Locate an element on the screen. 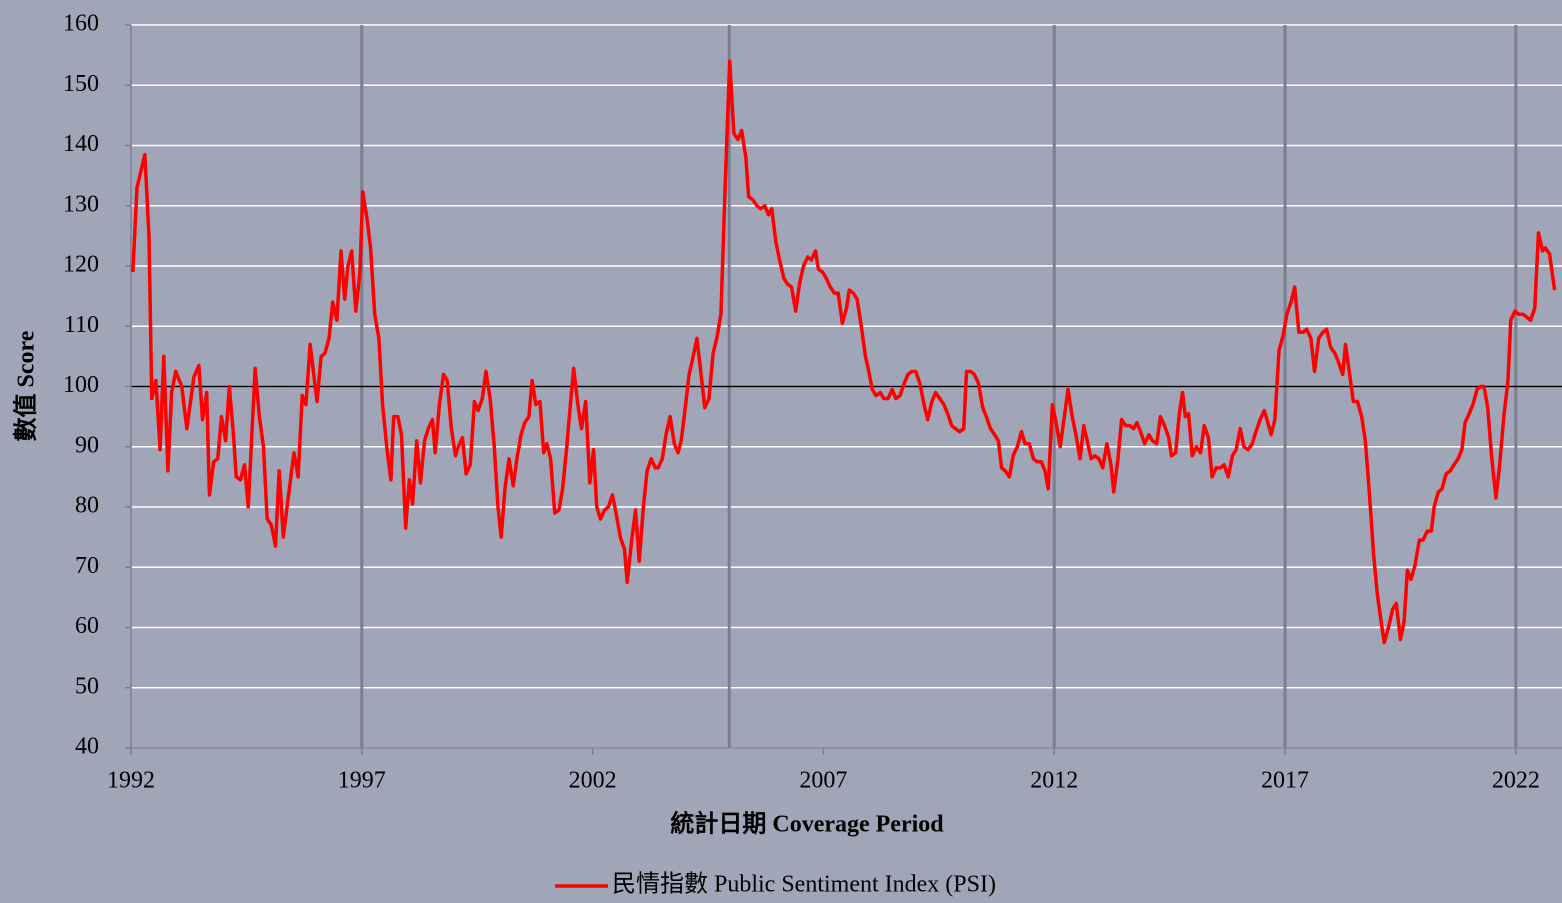  x-tick-label: 1992 is located at coordinates (131, 781).